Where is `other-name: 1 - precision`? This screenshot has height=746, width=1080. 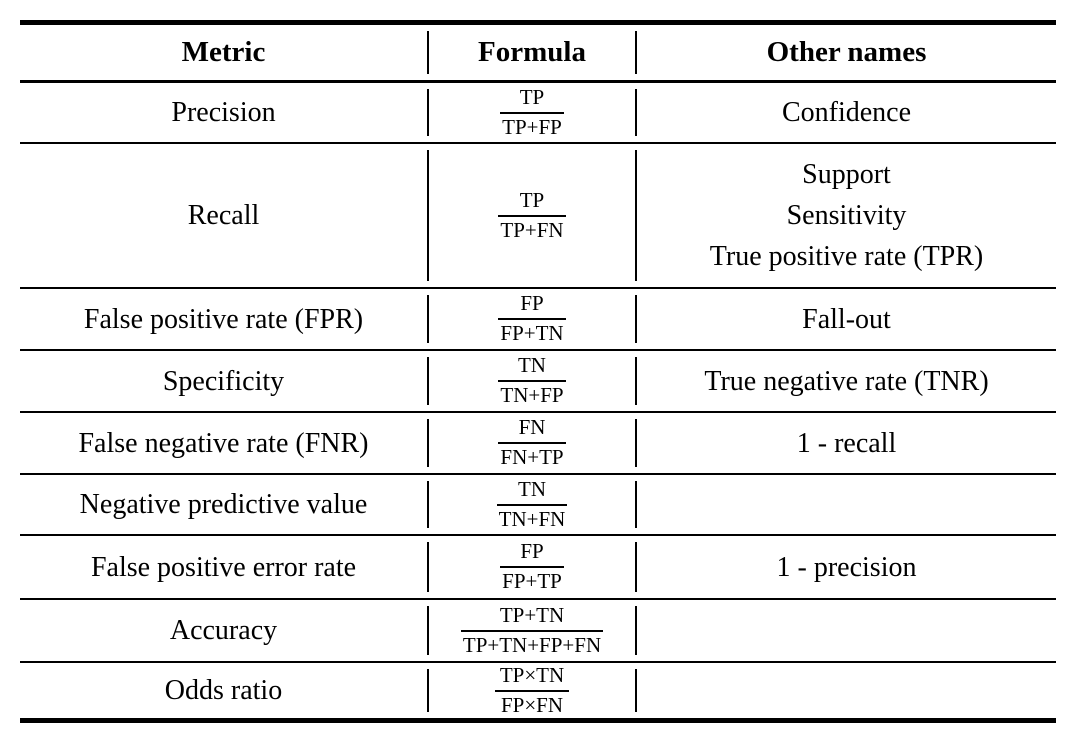 other-name: 1 - precision is located at coordinates (846, 567).